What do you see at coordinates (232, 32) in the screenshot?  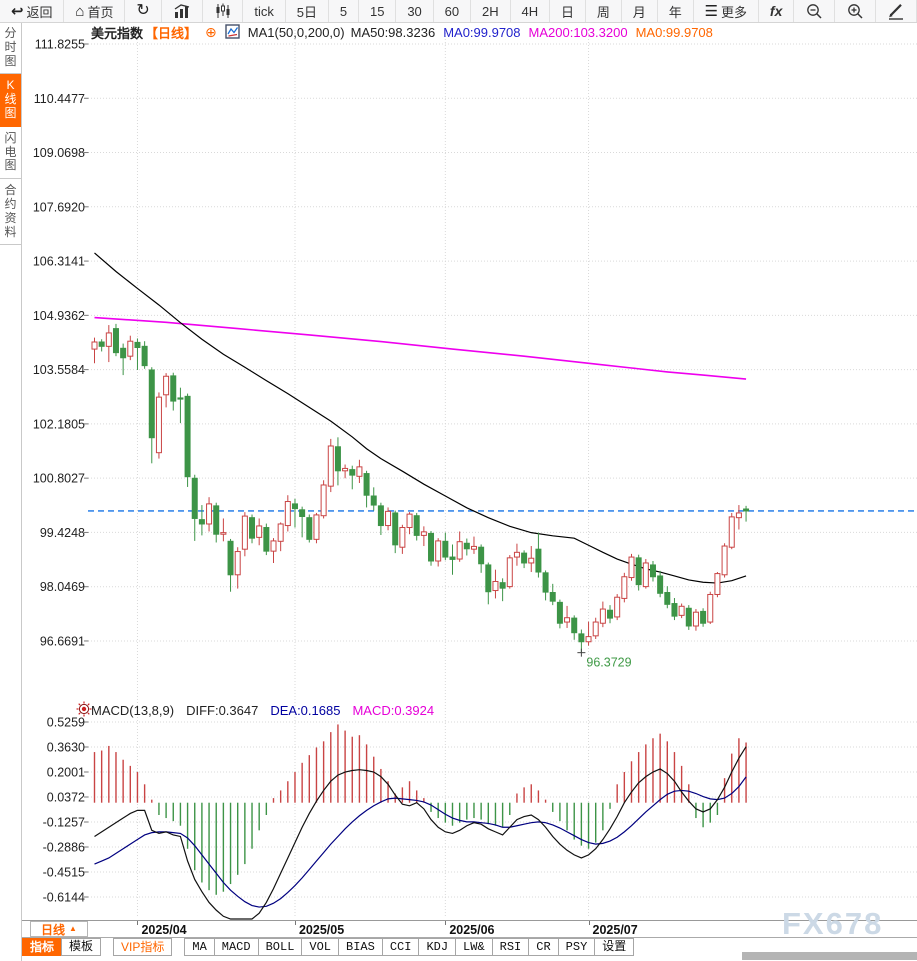 I see `ma-settings-icon` at bounding box center [232, 32].